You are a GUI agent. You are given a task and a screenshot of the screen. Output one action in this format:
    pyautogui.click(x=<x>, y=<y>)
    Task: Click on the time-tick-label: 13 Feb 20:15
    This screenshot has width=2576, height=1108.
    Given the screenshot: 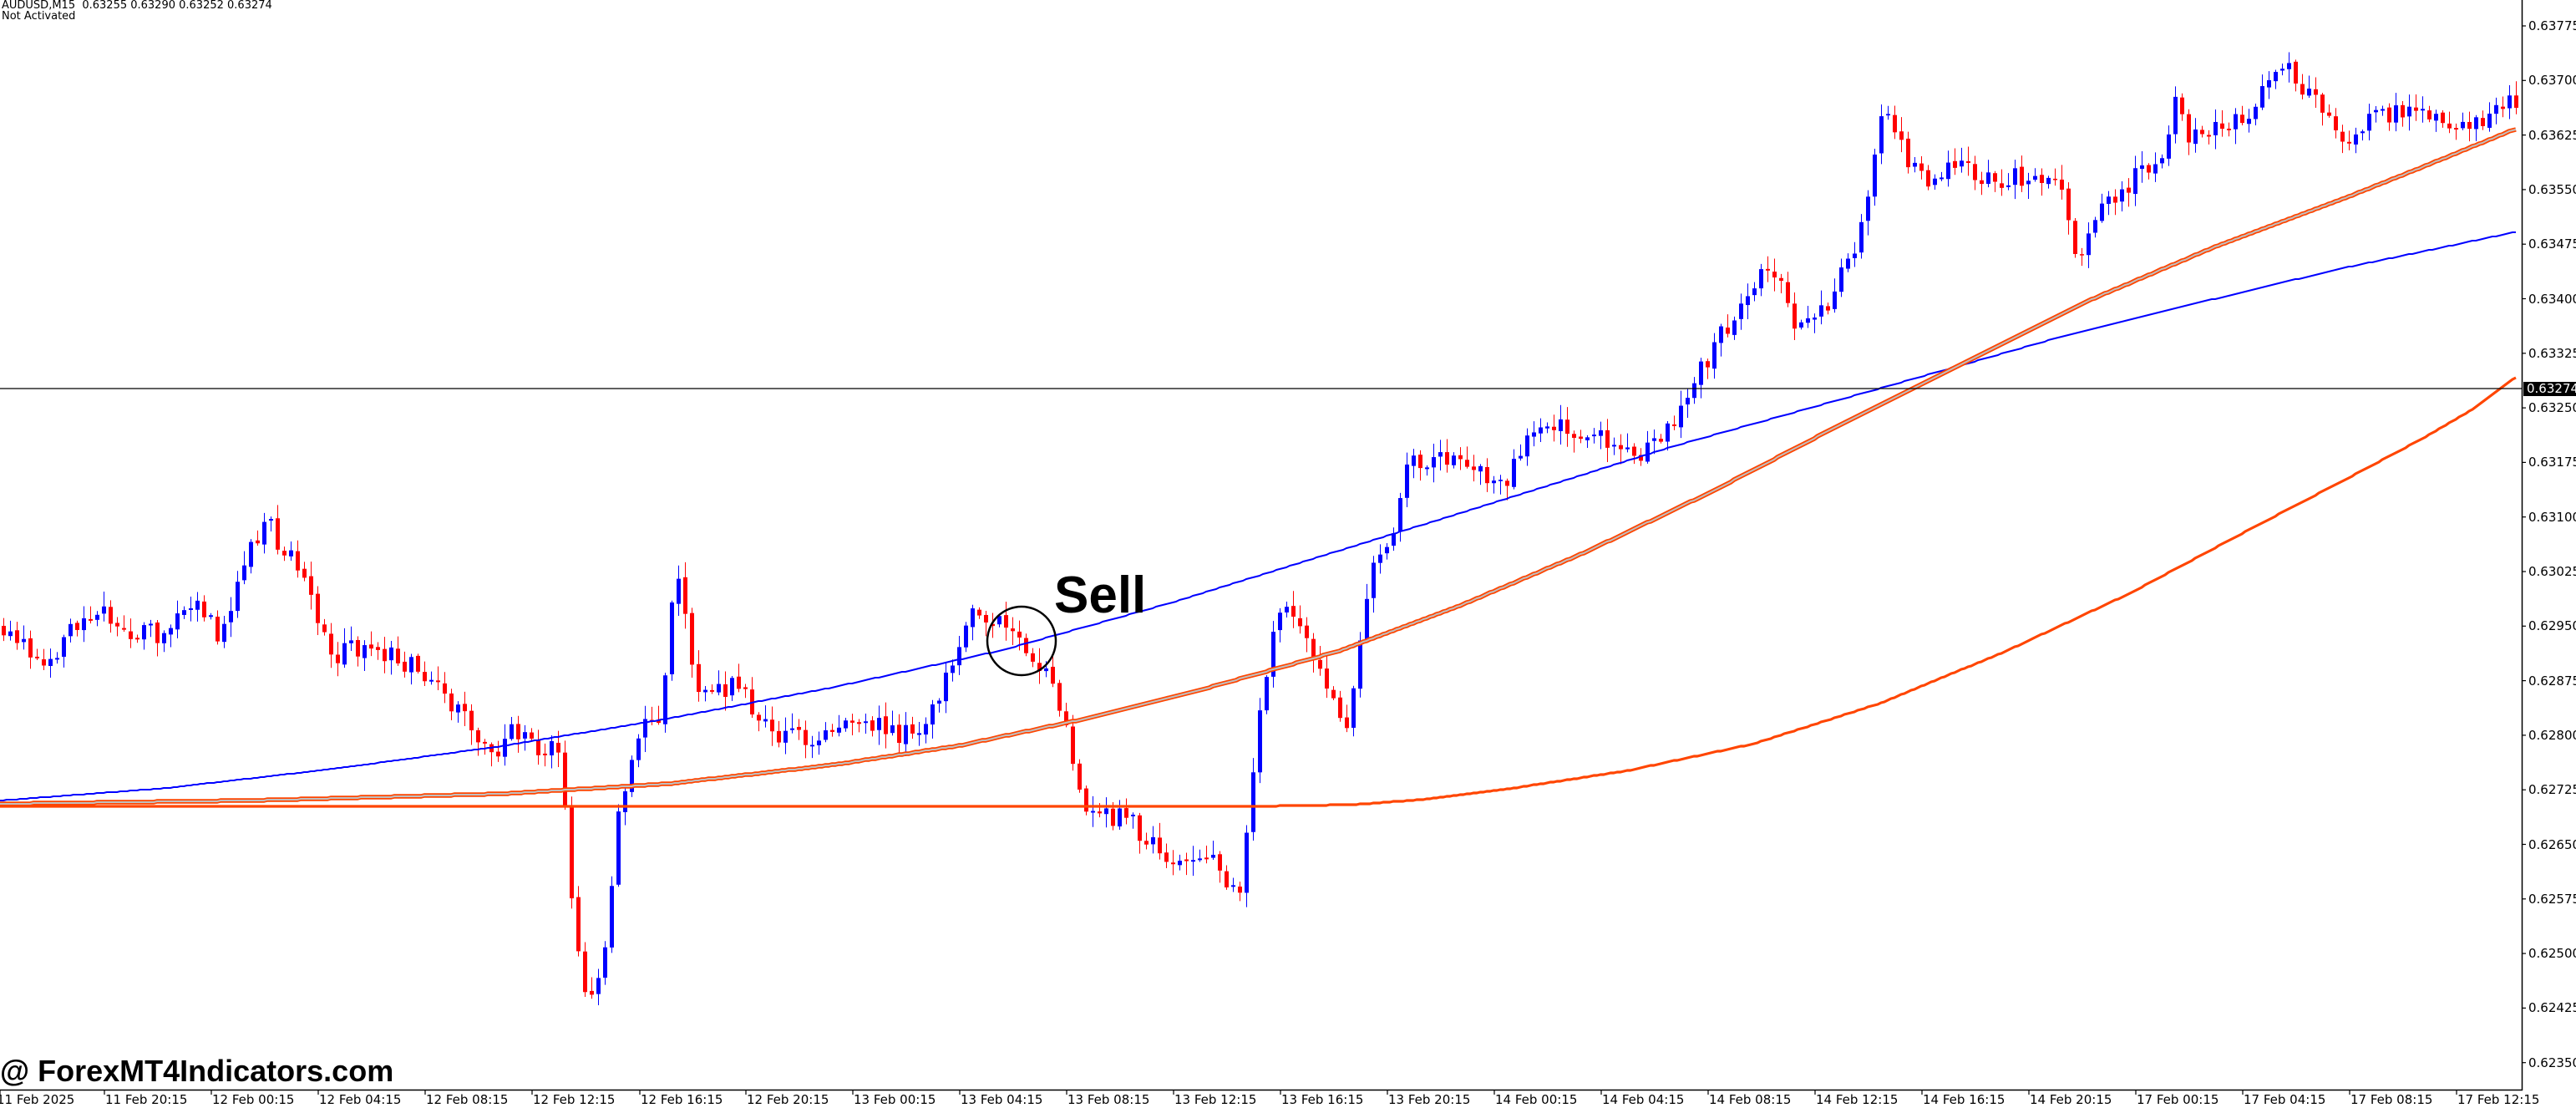 What is the action you would take?
    pyautogui.click(x=1429, y=1099)
    